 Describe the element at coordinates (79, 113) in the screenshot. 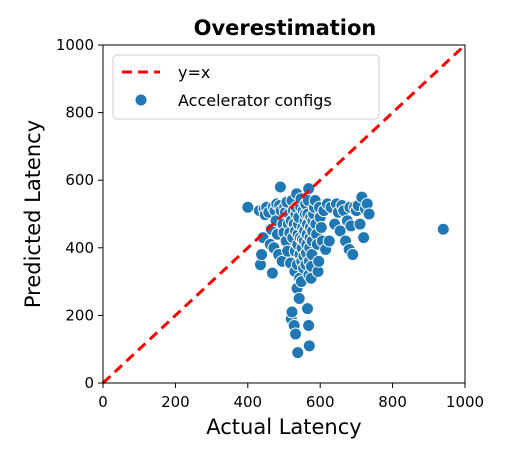

I see `y-tick-label: 800` at that location.